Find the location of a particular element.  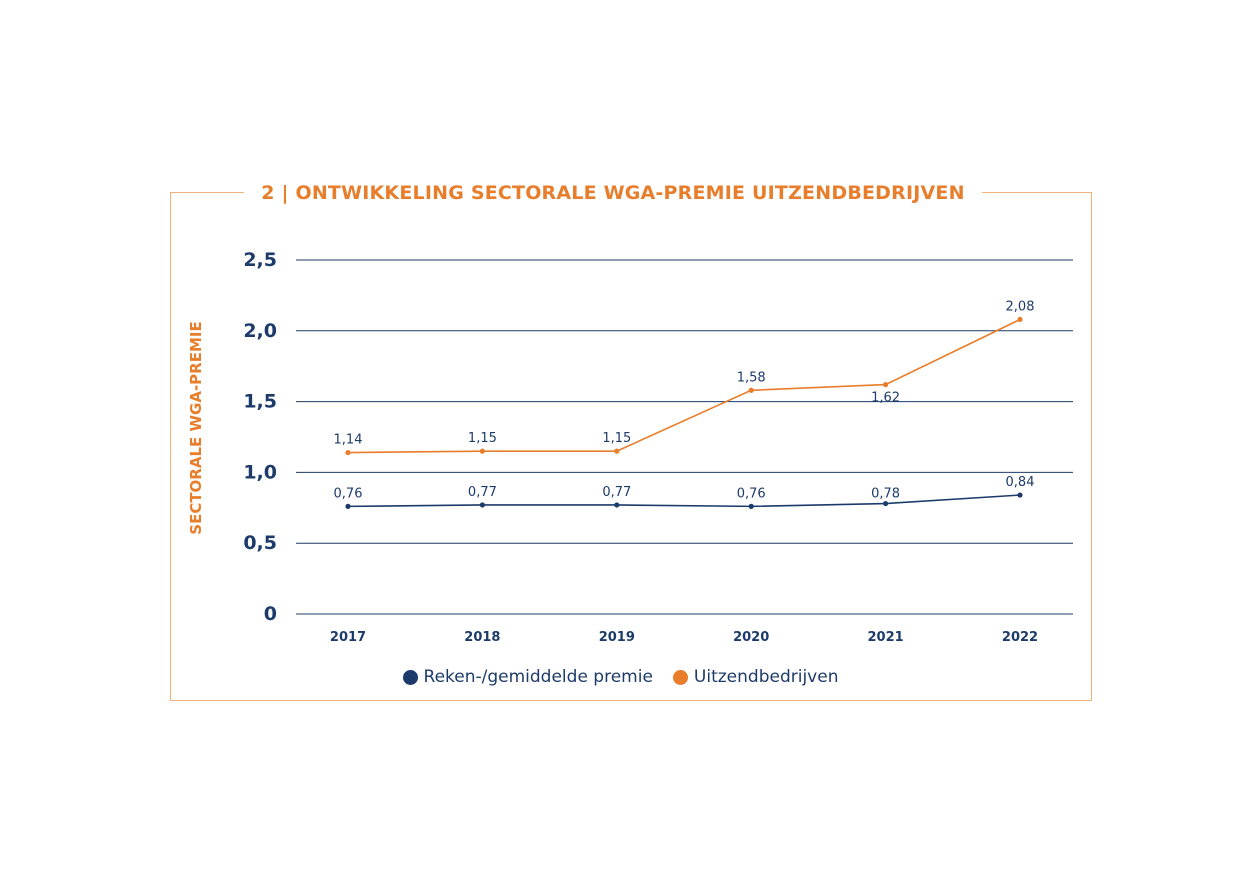

data-label: 1,62 is located at coordinates (885, 398).